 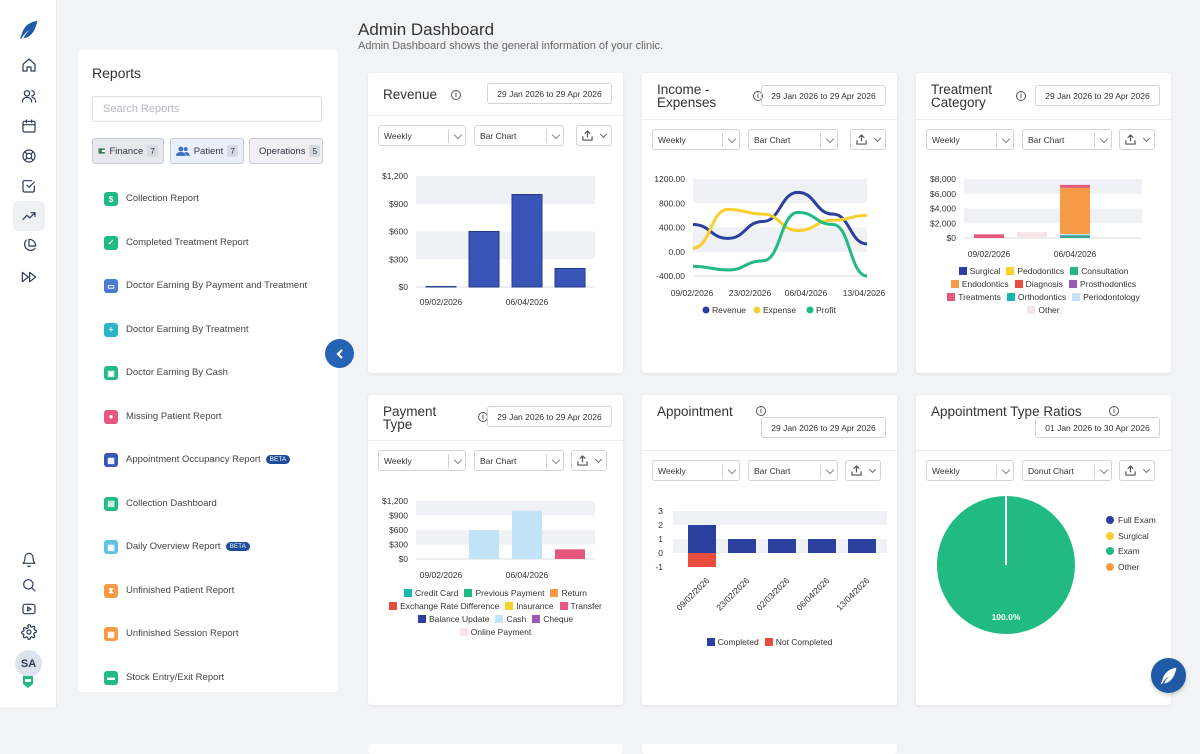 I want to click on legend-item: Previous Payment, so click(x=504, y=593).